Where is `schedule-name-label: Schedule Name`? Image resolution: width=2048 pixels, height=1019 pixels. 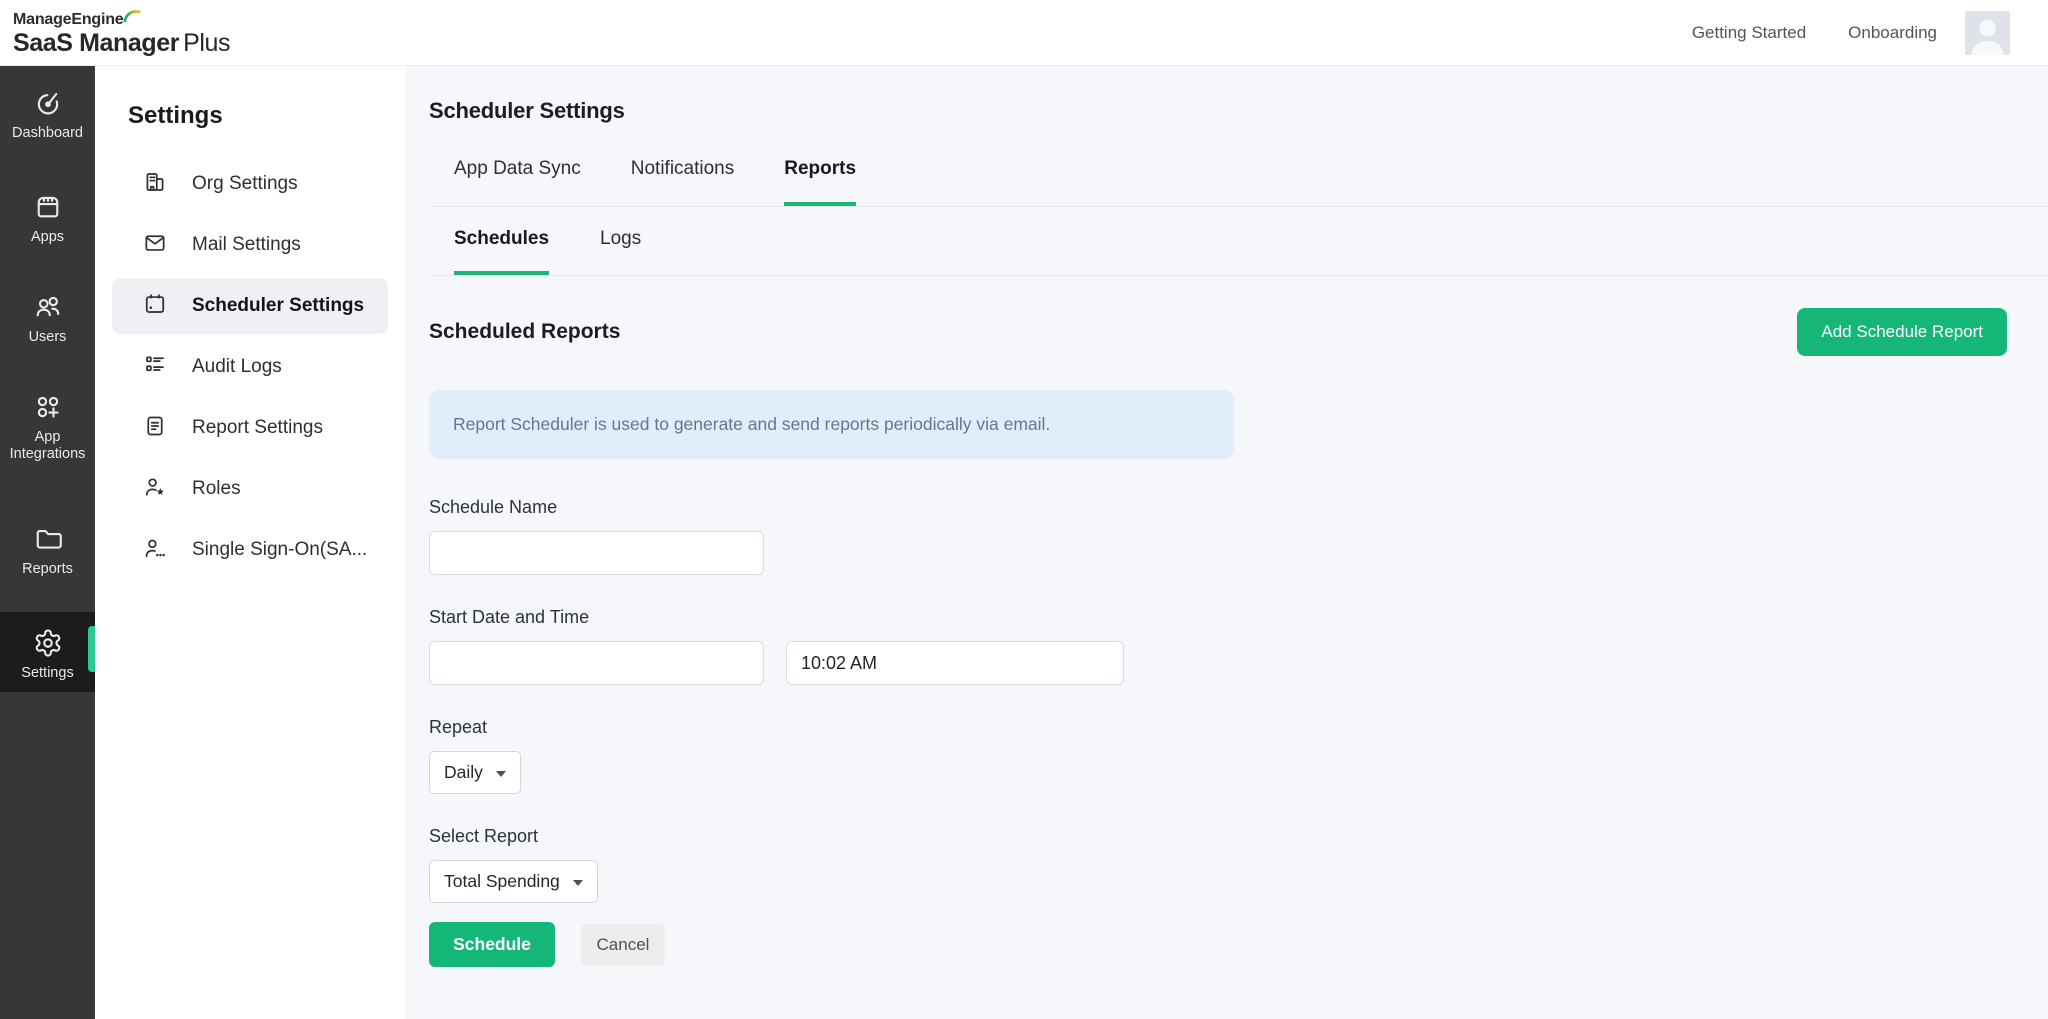
schedule-name-label: Schedule Name is located at coordinates (493, 507).